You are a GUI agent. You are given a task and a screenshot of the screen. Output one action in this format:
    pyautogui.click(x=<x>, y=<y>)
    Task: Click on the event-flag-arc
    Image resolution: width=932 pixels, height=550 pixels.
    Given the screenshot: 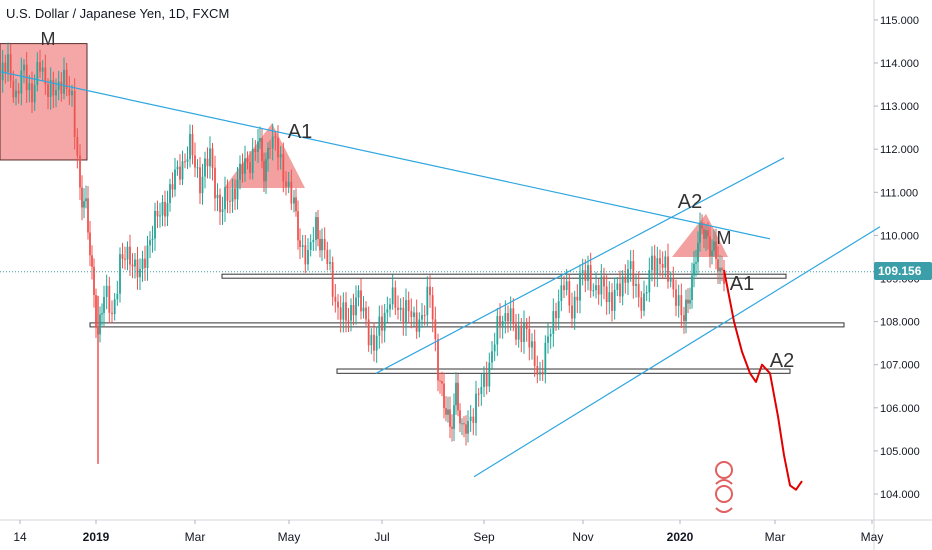 What is the action you would take?
    pyautogui.click(x=724, y=482)
    